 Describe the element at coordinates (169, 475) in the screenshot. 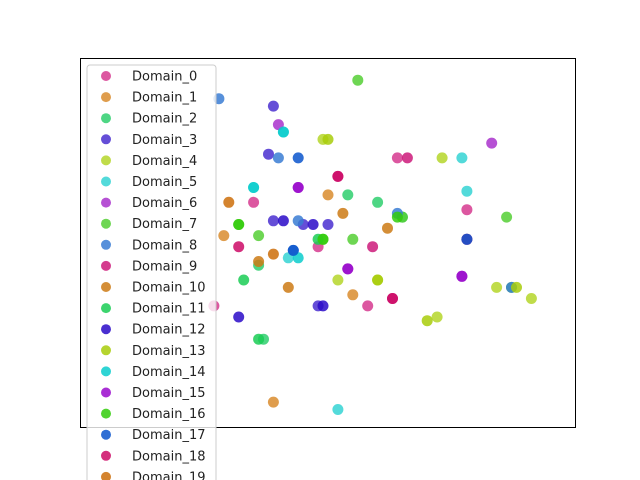

I see `legend-label-19: Domain_19` at that location.